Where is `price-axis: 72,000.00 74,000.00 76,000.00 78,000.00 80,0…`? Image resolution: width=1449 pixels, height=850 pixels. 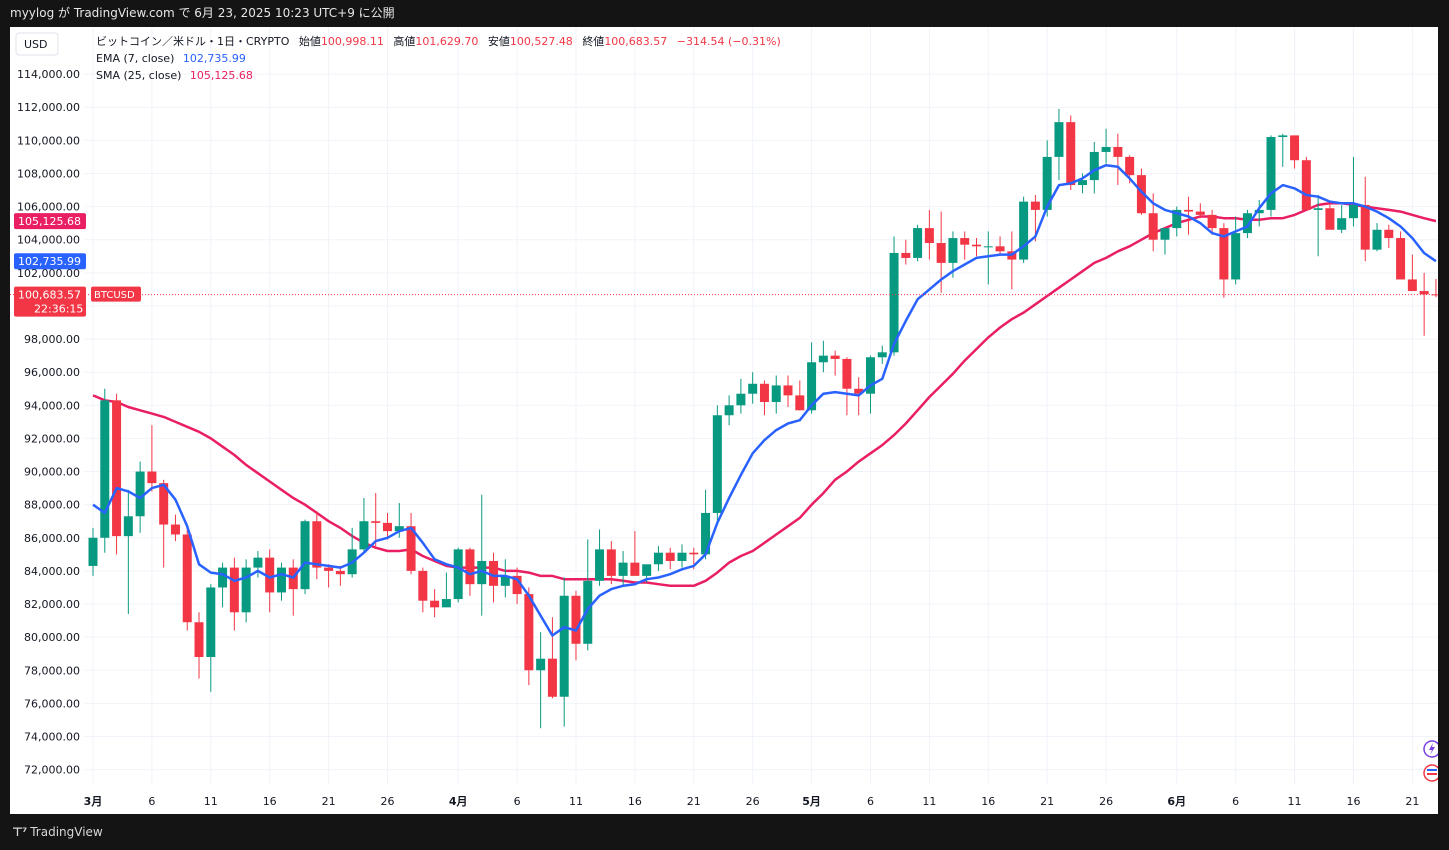 price-axis: 72,000.00 74,000.00 76,000.00 78,000.00 80,0… is located at coordinates (48, 422).